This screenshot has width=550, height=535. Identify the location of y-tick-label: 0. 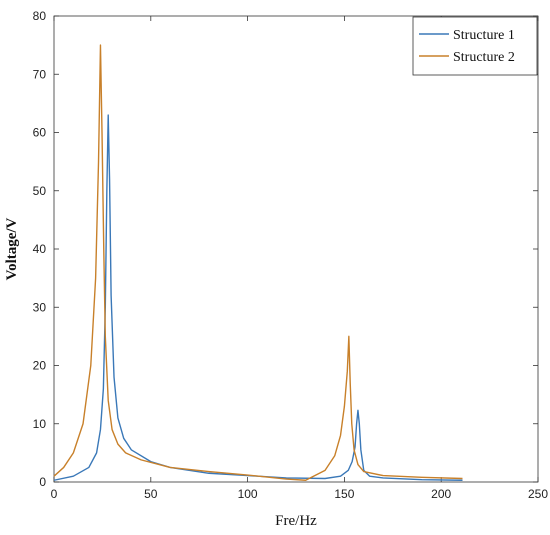
(42, 482).